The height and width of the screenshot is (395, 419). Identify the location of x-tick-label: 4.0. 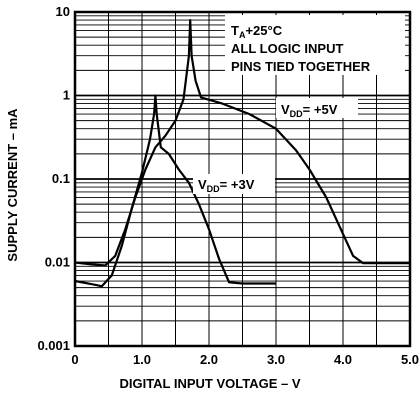
(343, 359).